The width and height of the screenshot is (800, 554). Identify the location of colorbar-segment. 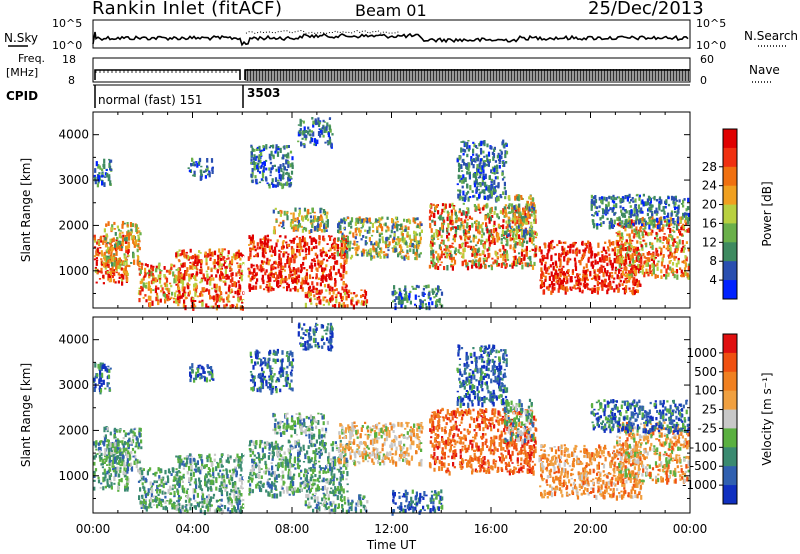
(730, 290).